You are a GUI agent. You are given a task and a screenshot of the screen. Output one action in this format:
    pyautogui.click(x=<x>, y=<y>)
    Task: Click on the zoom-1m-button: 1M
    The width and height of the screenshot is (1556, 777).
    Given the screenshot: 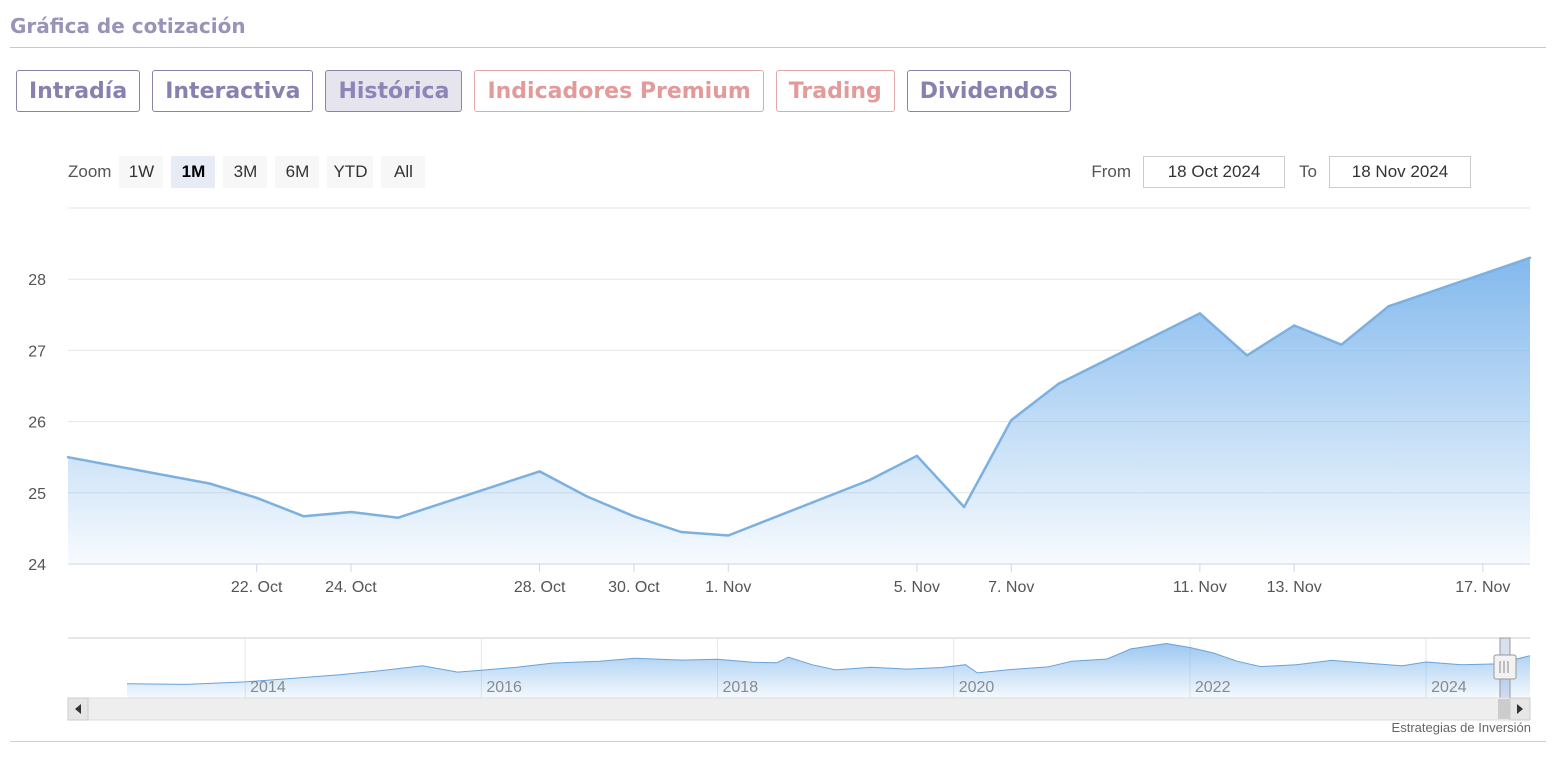 What is the action you would take?
    pyautogui.click(x=193, y=172)
    